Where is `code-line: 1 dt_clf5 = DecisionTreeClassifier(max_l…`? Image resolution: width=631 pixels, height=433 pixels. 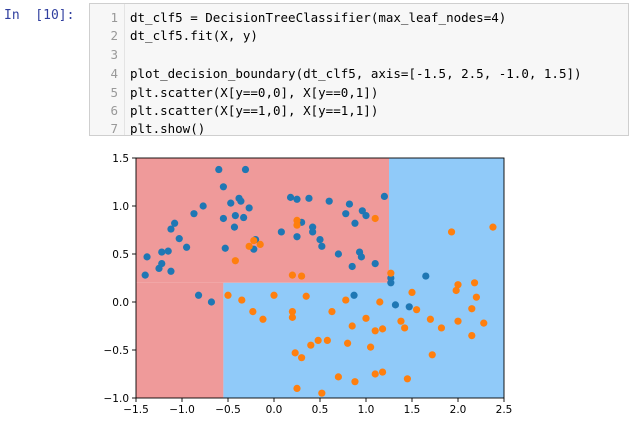
code-line: 1 dt_clf5 = DecisionTreeClassifier(max_l… is located at coordinates (359, 17).